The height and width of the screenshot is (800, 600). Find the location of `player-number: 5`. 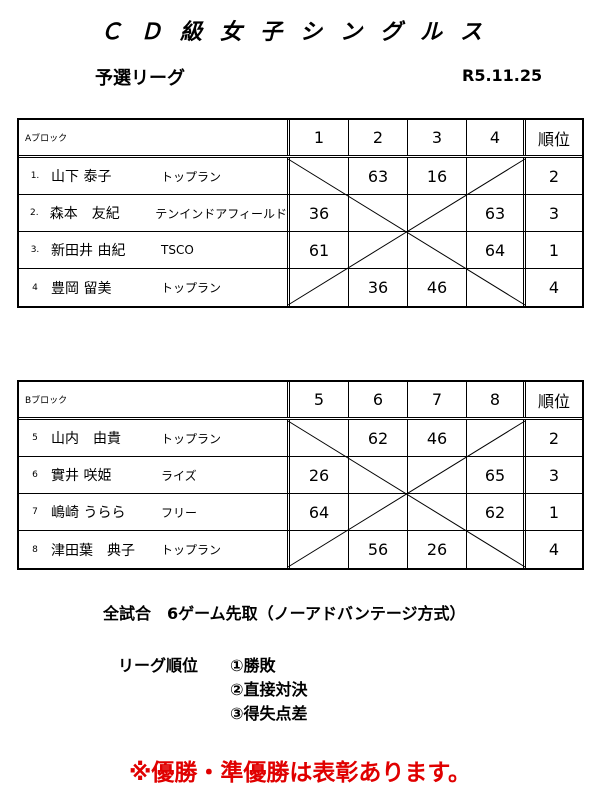

player-number: 5 is located at coordinates (35, 438).